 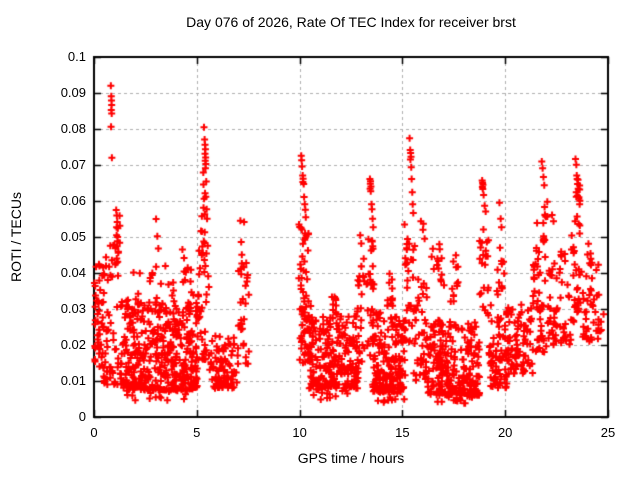 I want to click on x-axis-label: GPS time / hours, so click(x=351, y=458).